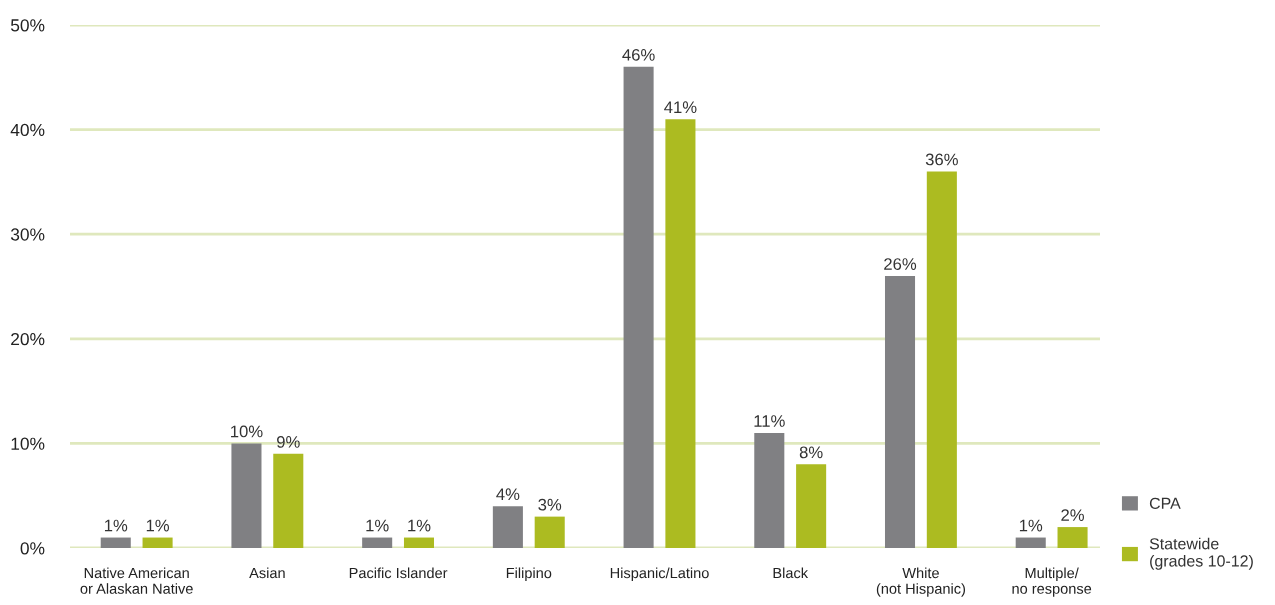 The image size is (1275, 605). Describe the element at coordinates (811, 452) in the screenshot. I see `data-label: 8%` at that location.